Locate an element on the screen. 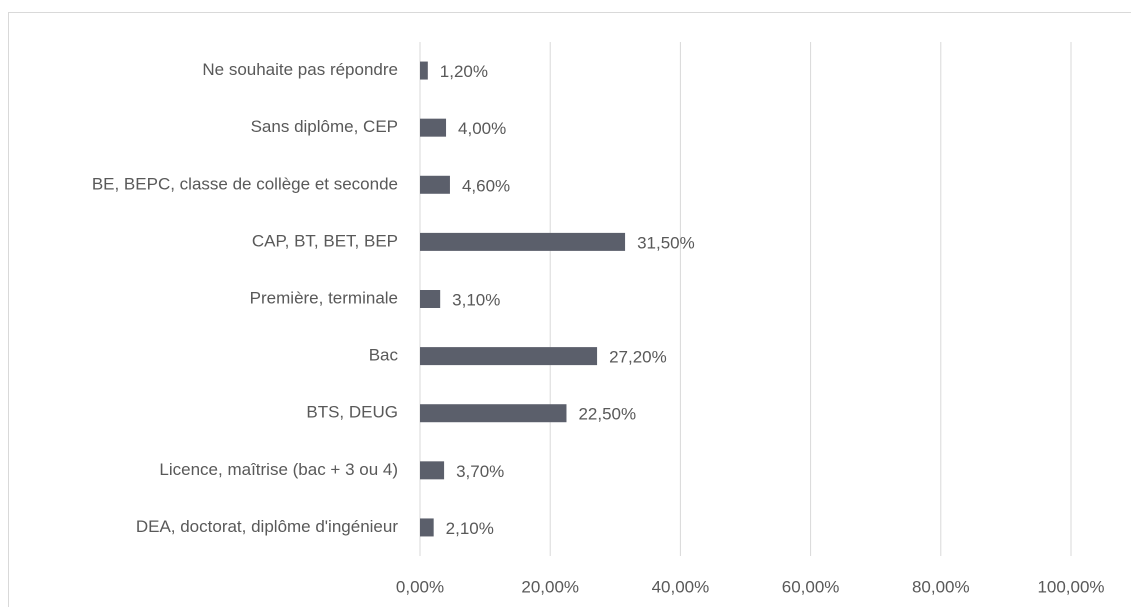 This screenshot has width=1131, height=607. y-tick-label: BE, BEPC, classe de collège et seconde is located at coordinates (245, 183).